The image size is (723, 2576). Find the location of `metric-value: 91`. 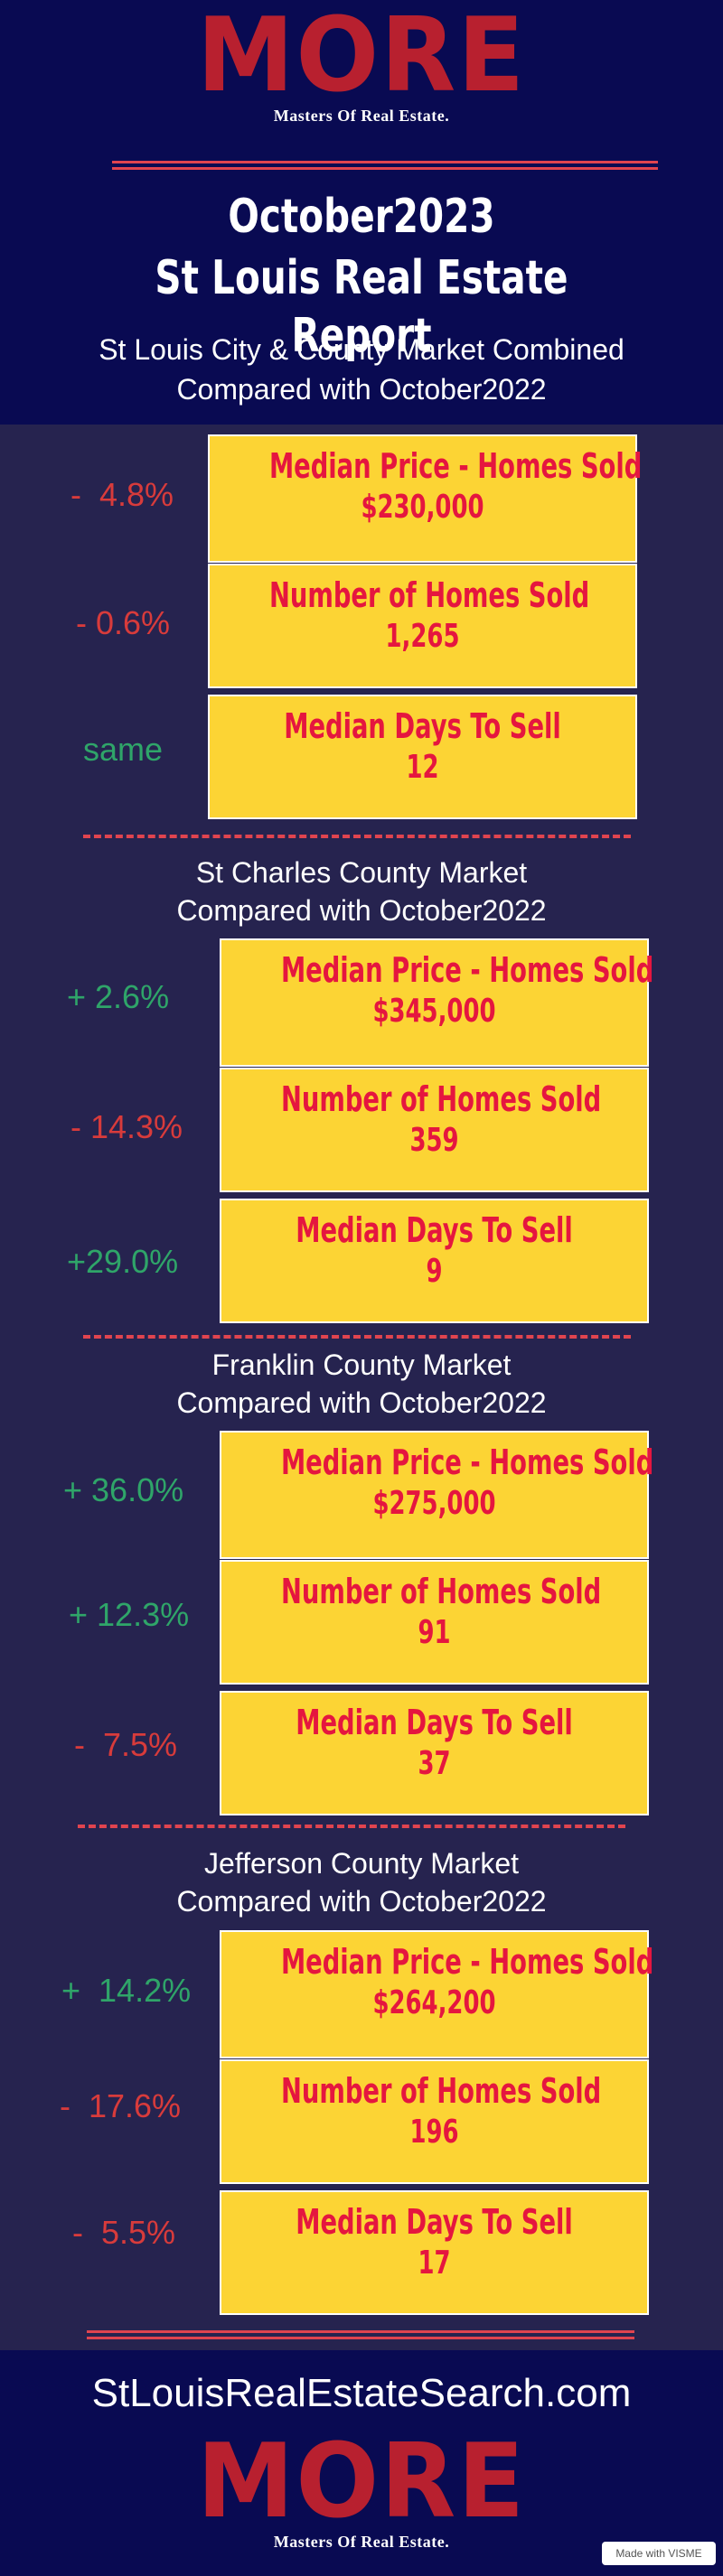

metric-value: 91 is located at coordinates (435, 1632).